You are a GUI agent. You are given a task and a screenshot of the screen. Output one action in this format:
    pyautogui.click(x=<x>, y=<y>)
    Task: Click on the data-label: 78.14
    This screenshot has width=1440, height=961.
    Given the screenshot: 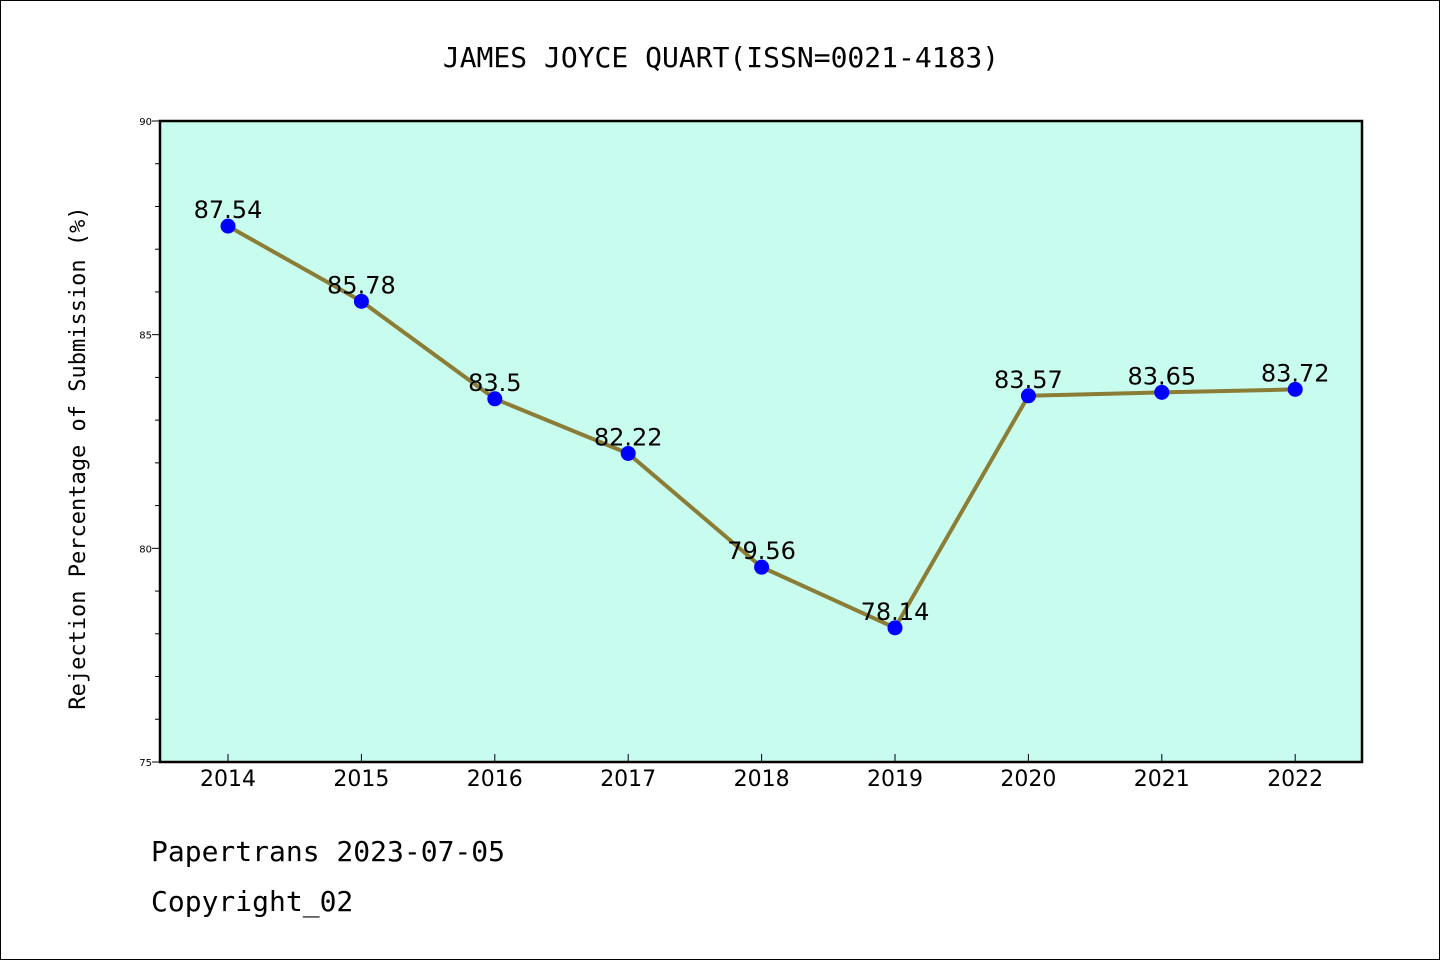 What is the action you would take?
    pyautogui.click(x=895, y=612)
    